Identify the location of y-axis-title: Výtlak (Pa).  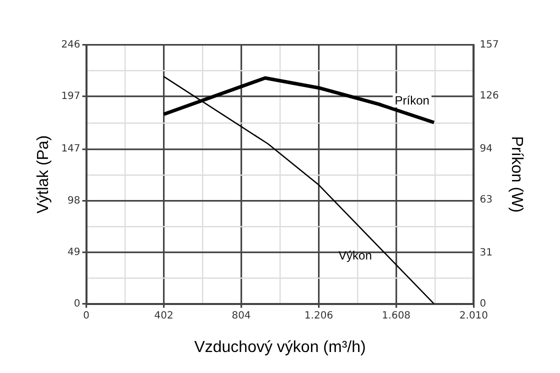
(43, 174).